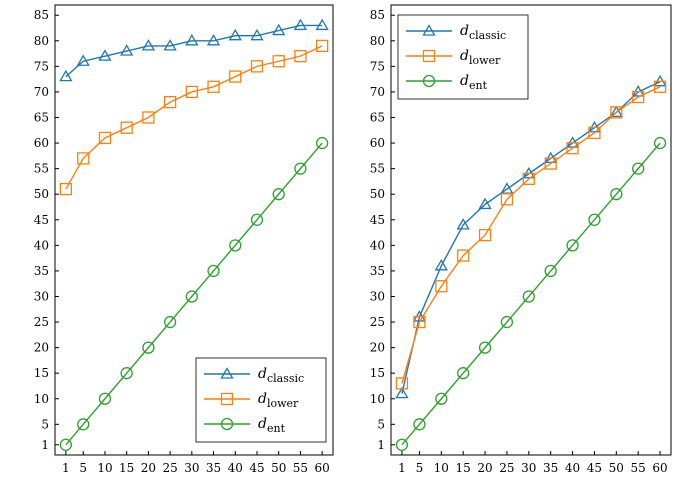 The width and height of the screenshot is (685, 486). Describe the element at coordinates (377, 92) in the screenshot. I see `y-tick-label: 70` at that location.